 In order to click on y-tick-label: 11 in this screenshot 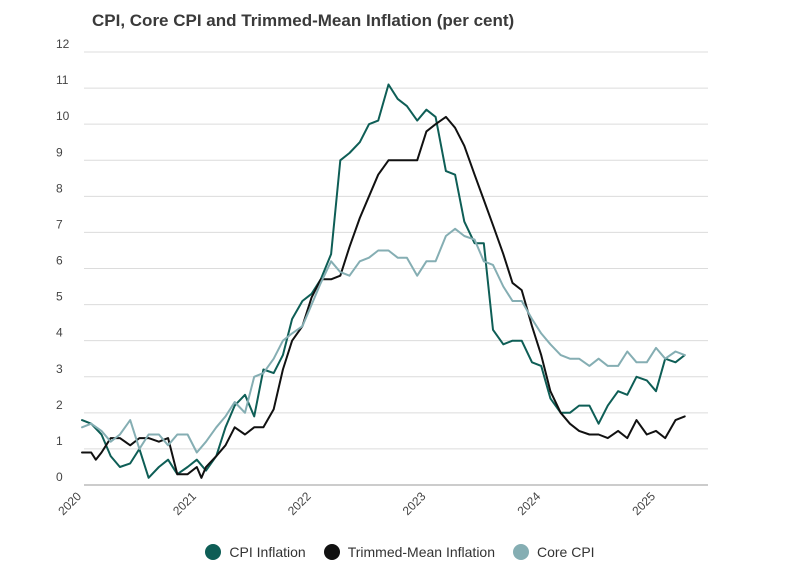, I will do `click(62, 80)`.